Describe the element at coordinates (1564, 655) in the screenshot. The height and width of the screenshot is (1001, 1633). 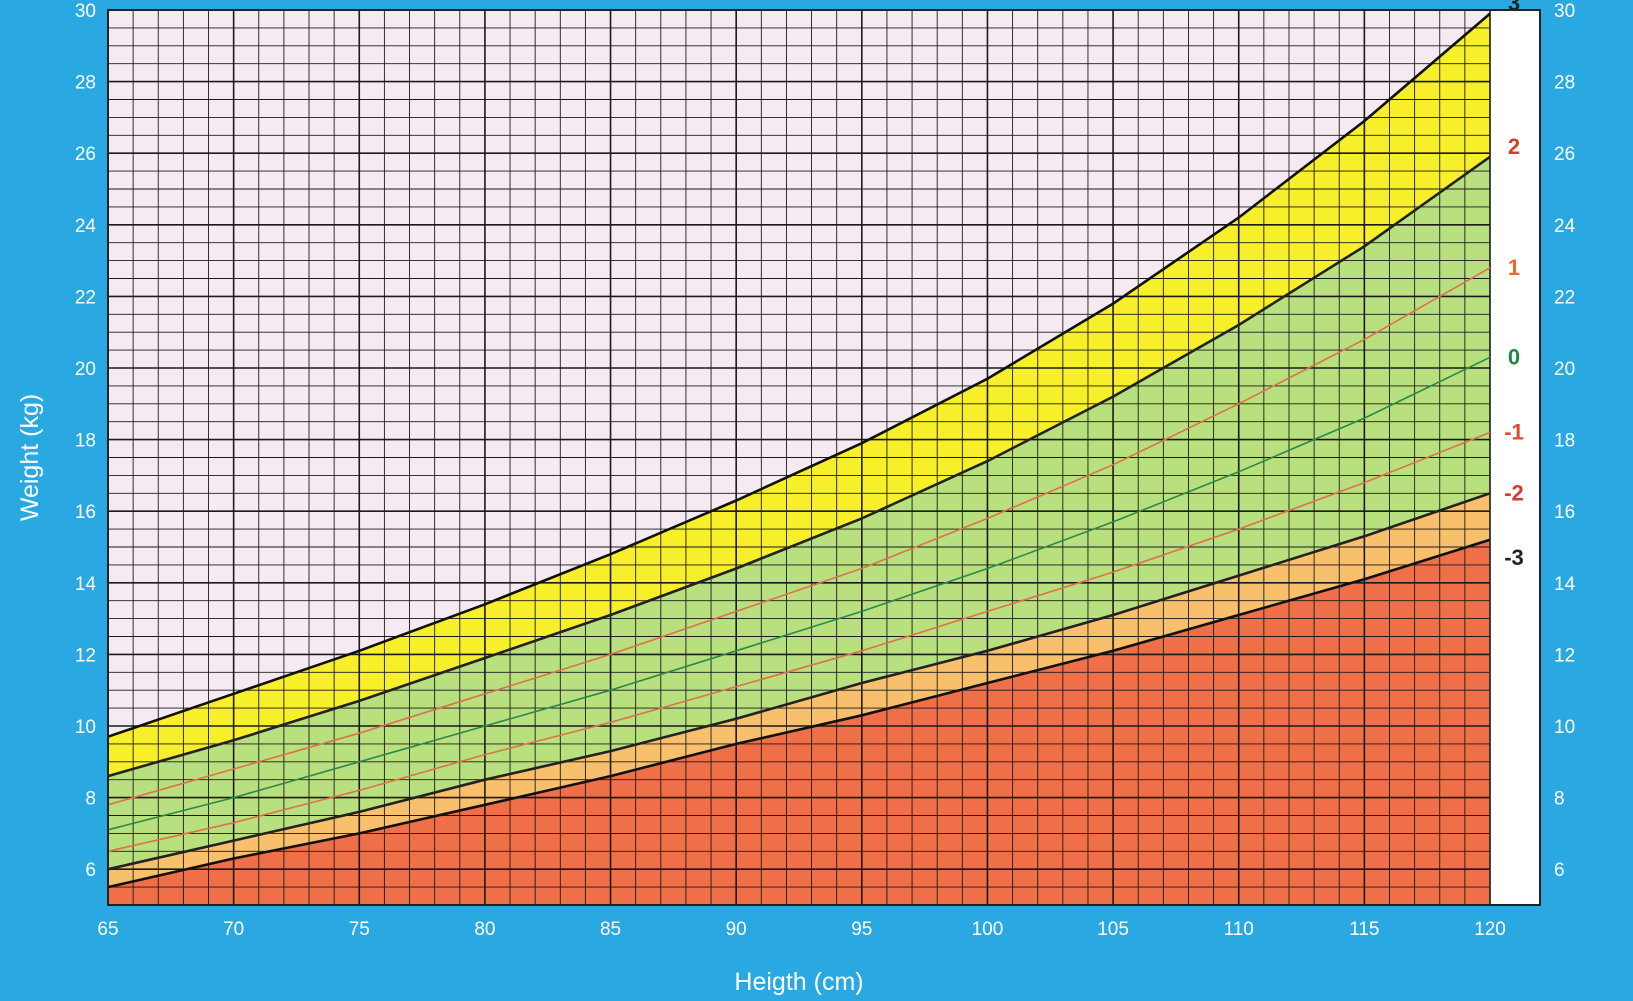
I see `y-tick-label-right: 12` at that location.